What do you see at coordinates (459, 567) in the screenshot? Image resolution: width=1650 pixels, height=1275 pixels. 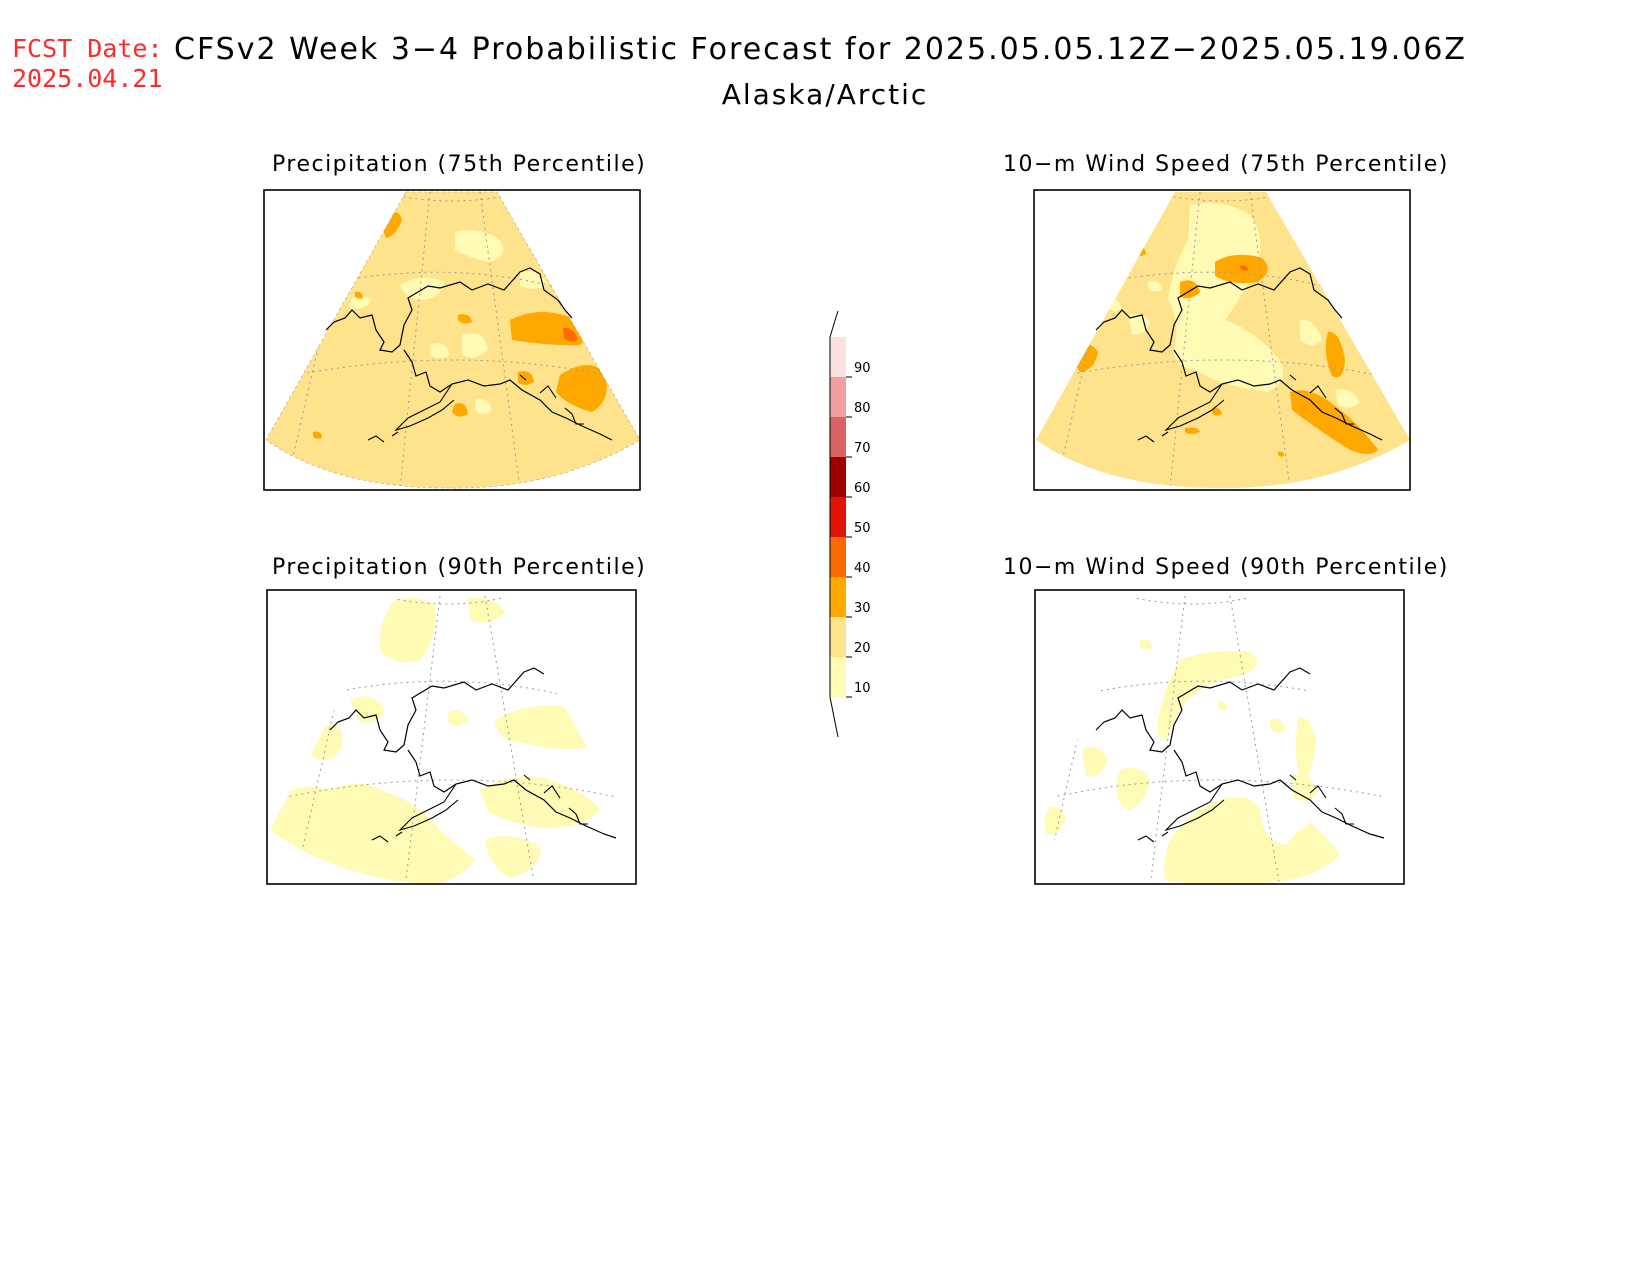 I see `panel-title-precip-90: Precipitation (90th Percentile)` at bounding box center [459, 567].